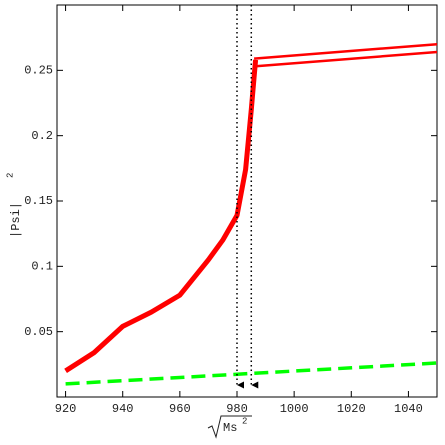  Describe the element at coordinates (351, 409) in the screenshot. I see `x-tick-label: 1020` at that location.